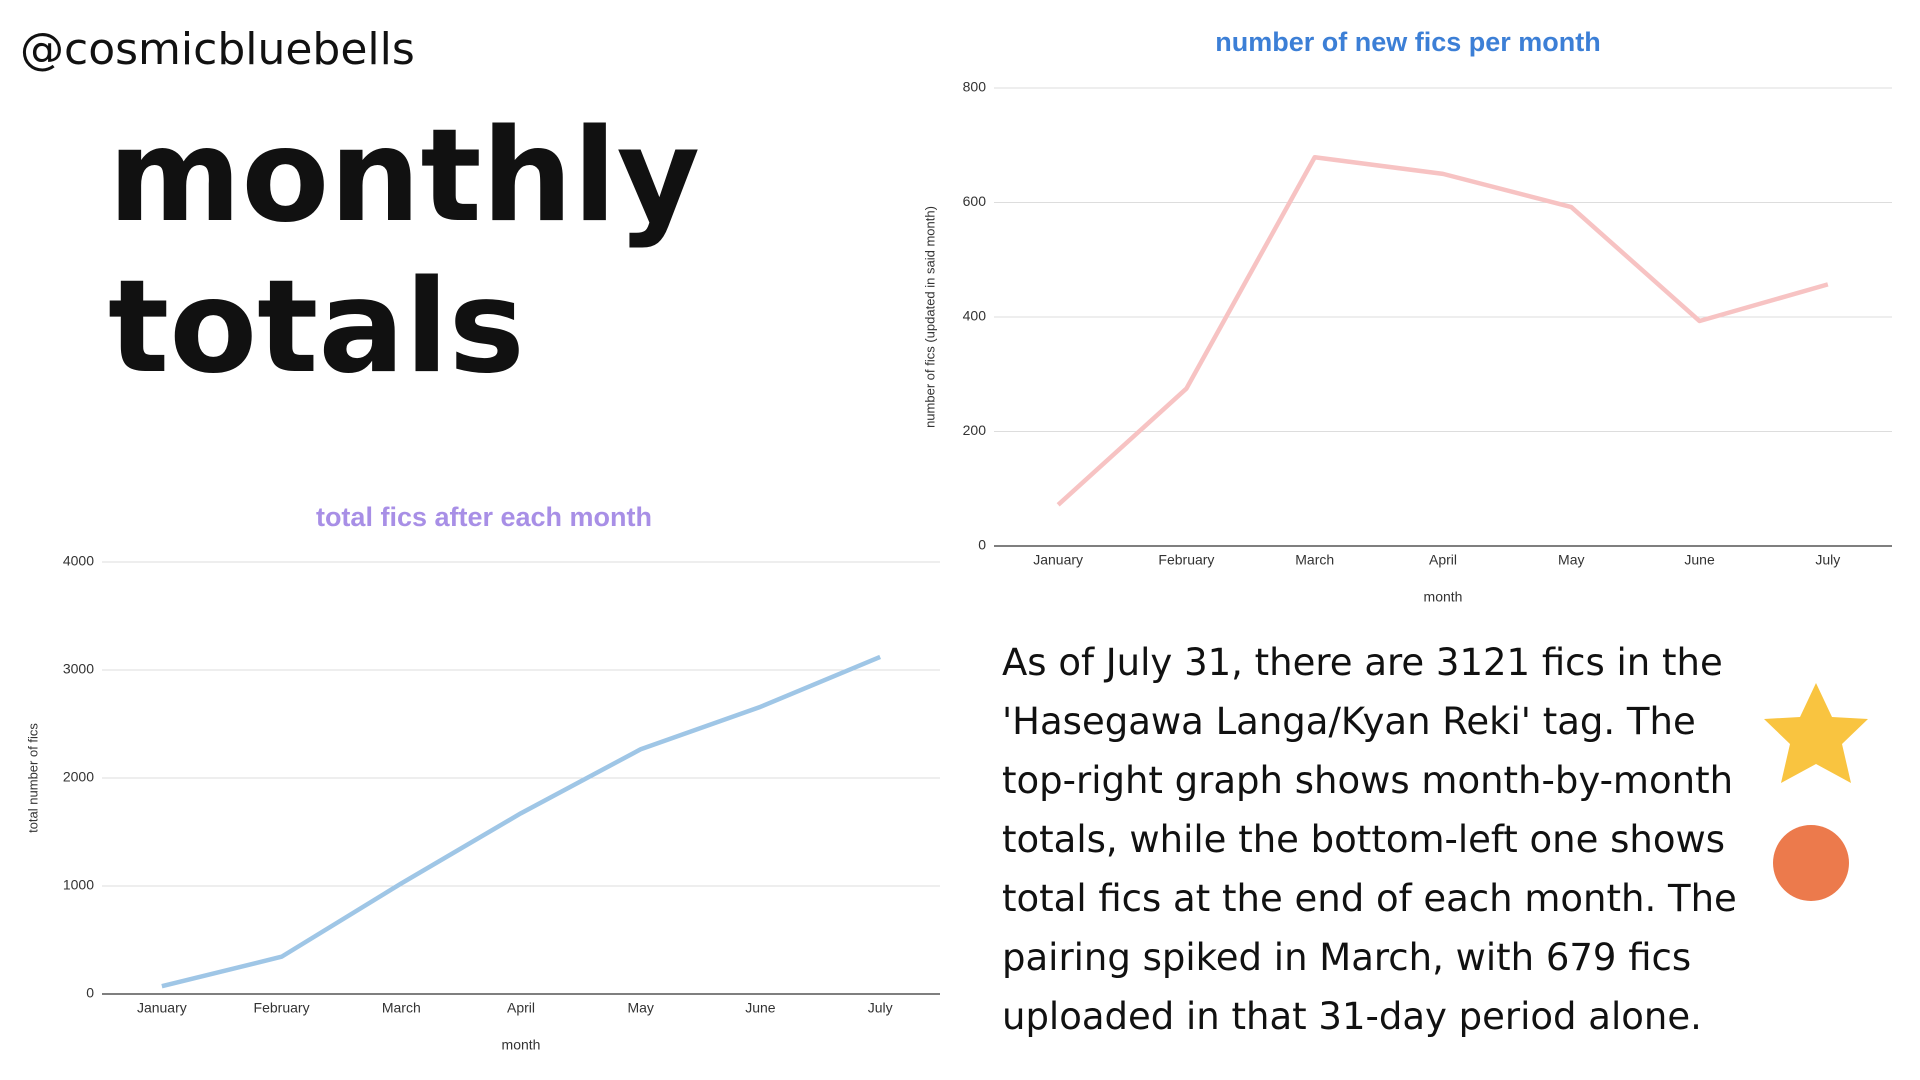 This screenshot has width=1920, height=1080. I want to click on paragraph-line: totals, while the bottom-left one shows, so click(1363, 839).